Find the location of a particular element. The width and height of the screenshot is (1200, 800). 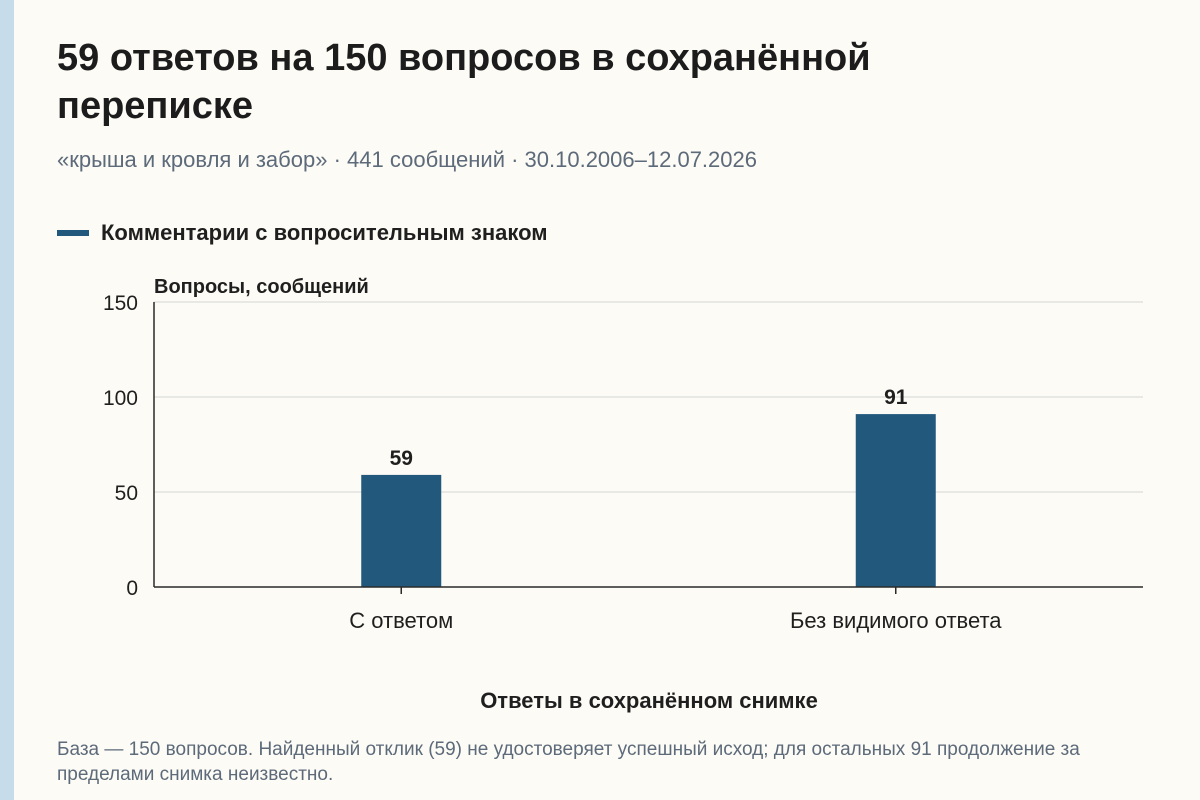

x-tick-label: С ответом is located at coordinates (401, 620).